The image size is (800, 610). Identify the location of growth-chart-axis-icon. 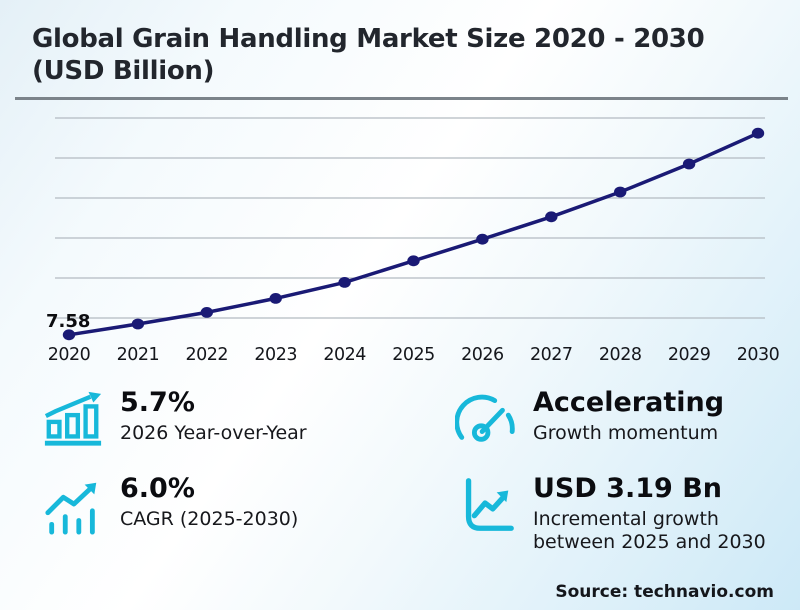
(486, 505).